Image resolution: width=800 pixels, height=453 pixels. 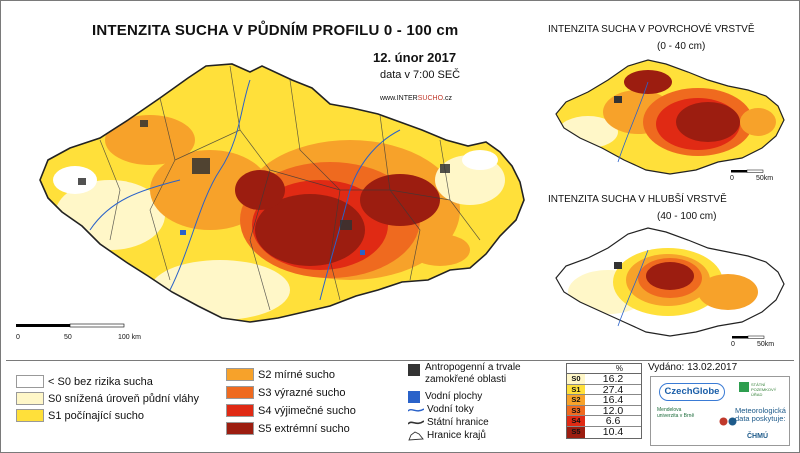 I want to click on website-accent: SUCHO, so click(x=430, y=98).